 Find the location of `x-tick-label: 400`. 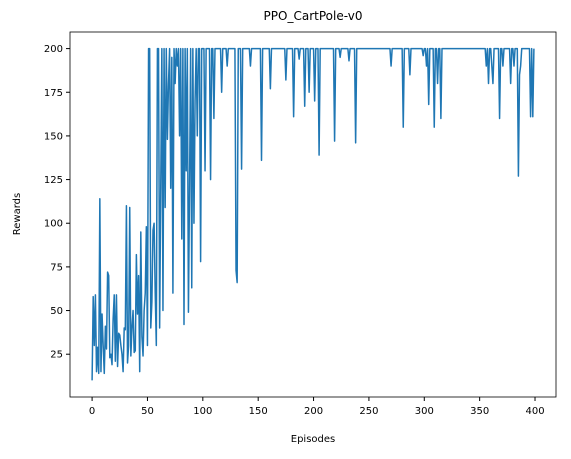

x-tick-label: 400 is located at coordinates (534, 411).